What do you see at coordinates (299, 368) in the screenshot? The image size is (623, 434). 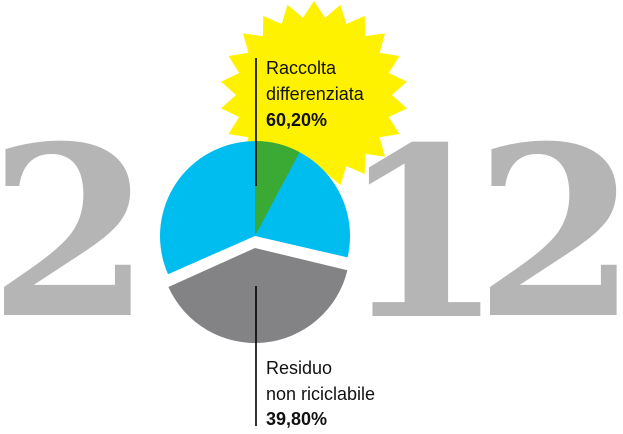 I see `label-residuo-line1: Residuo` at bounding box center [299, 368].